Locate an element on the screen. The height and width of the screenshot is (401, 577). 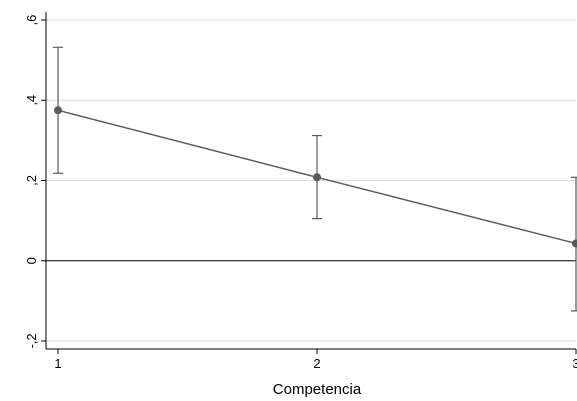
x-ticks: 1 2 3 is located at coordinates (315, 360).